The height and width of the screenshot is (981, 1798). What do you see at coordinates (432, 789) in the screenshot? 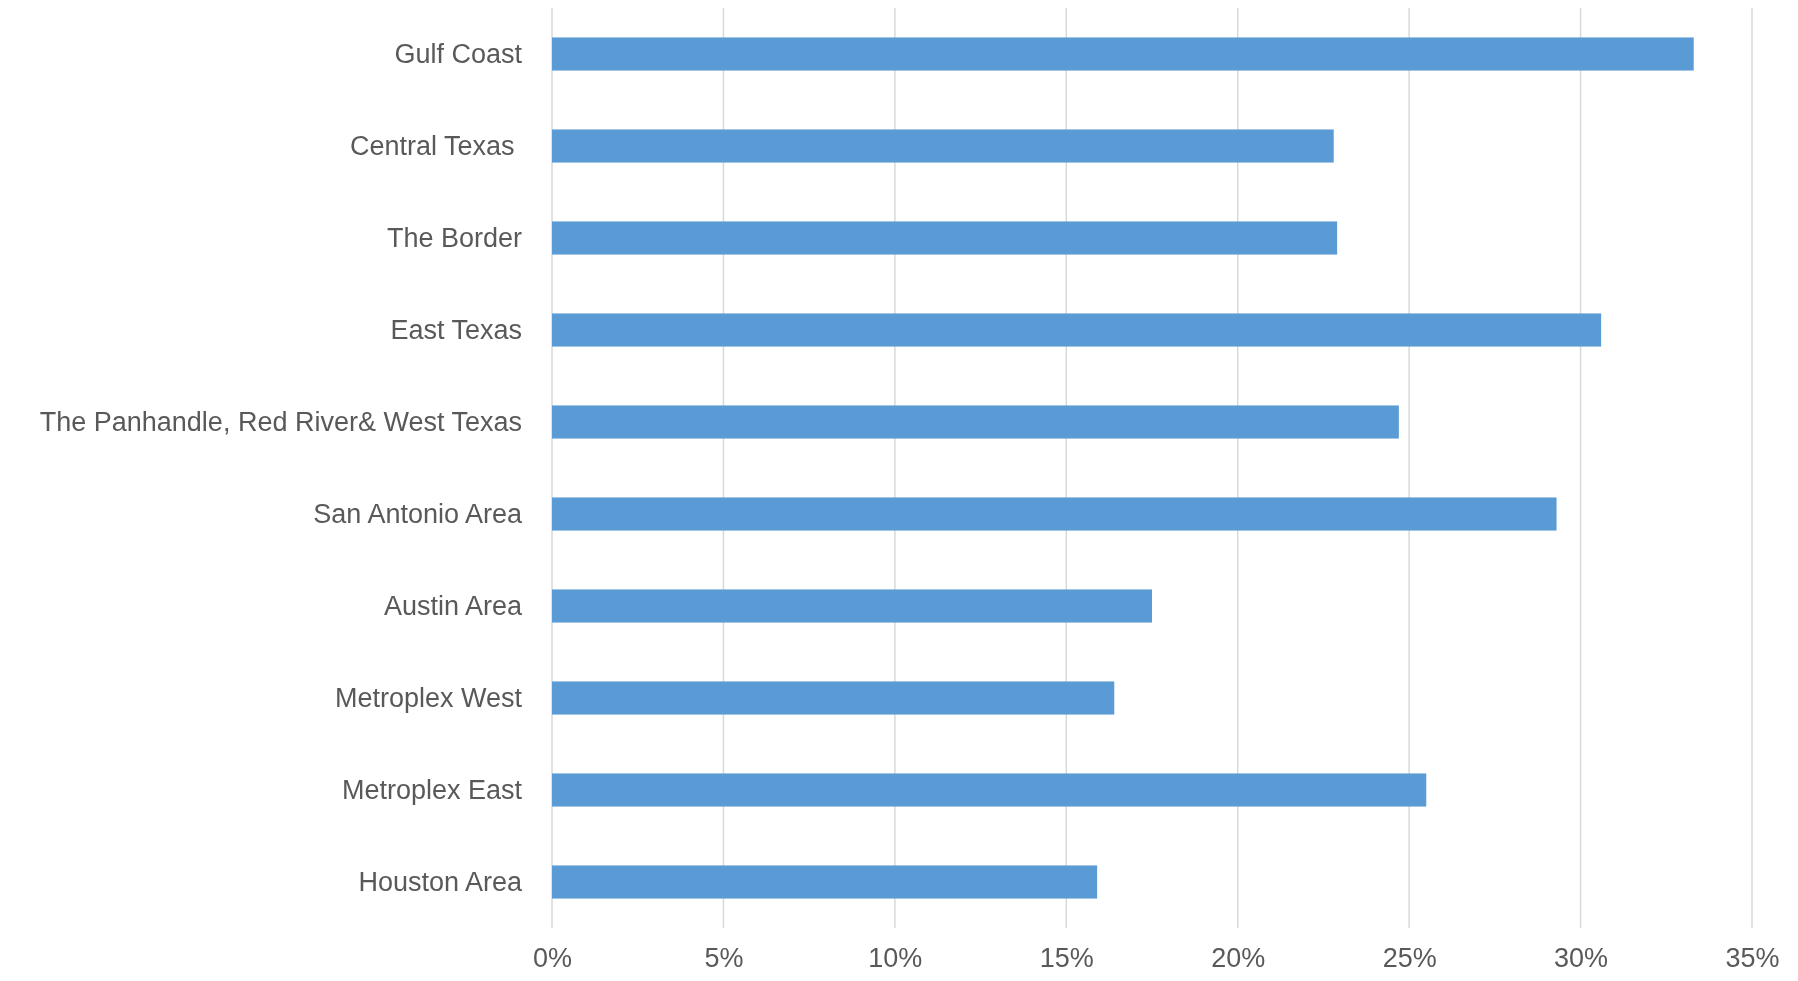
I see `y-tick-label: Metroplex East` at bounding box center [432, 789].